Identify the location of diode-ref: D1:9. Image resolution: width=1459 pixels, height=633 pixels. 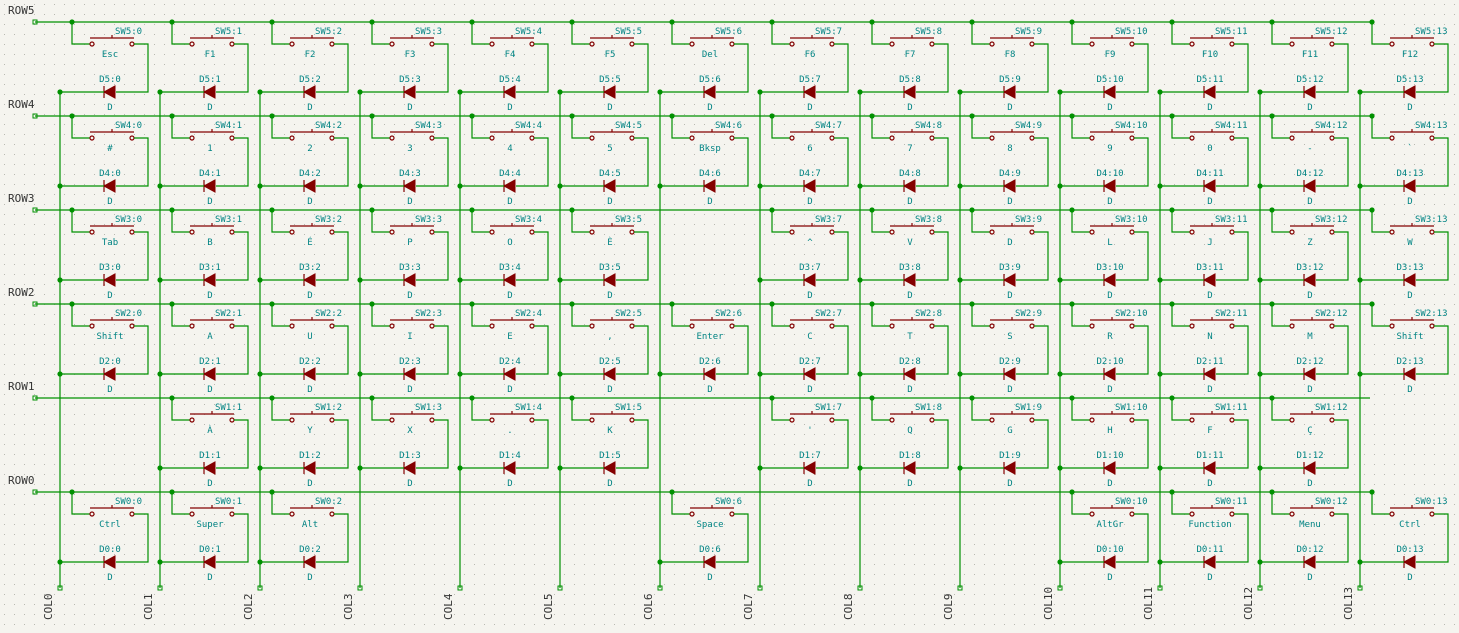
(1010, 456).